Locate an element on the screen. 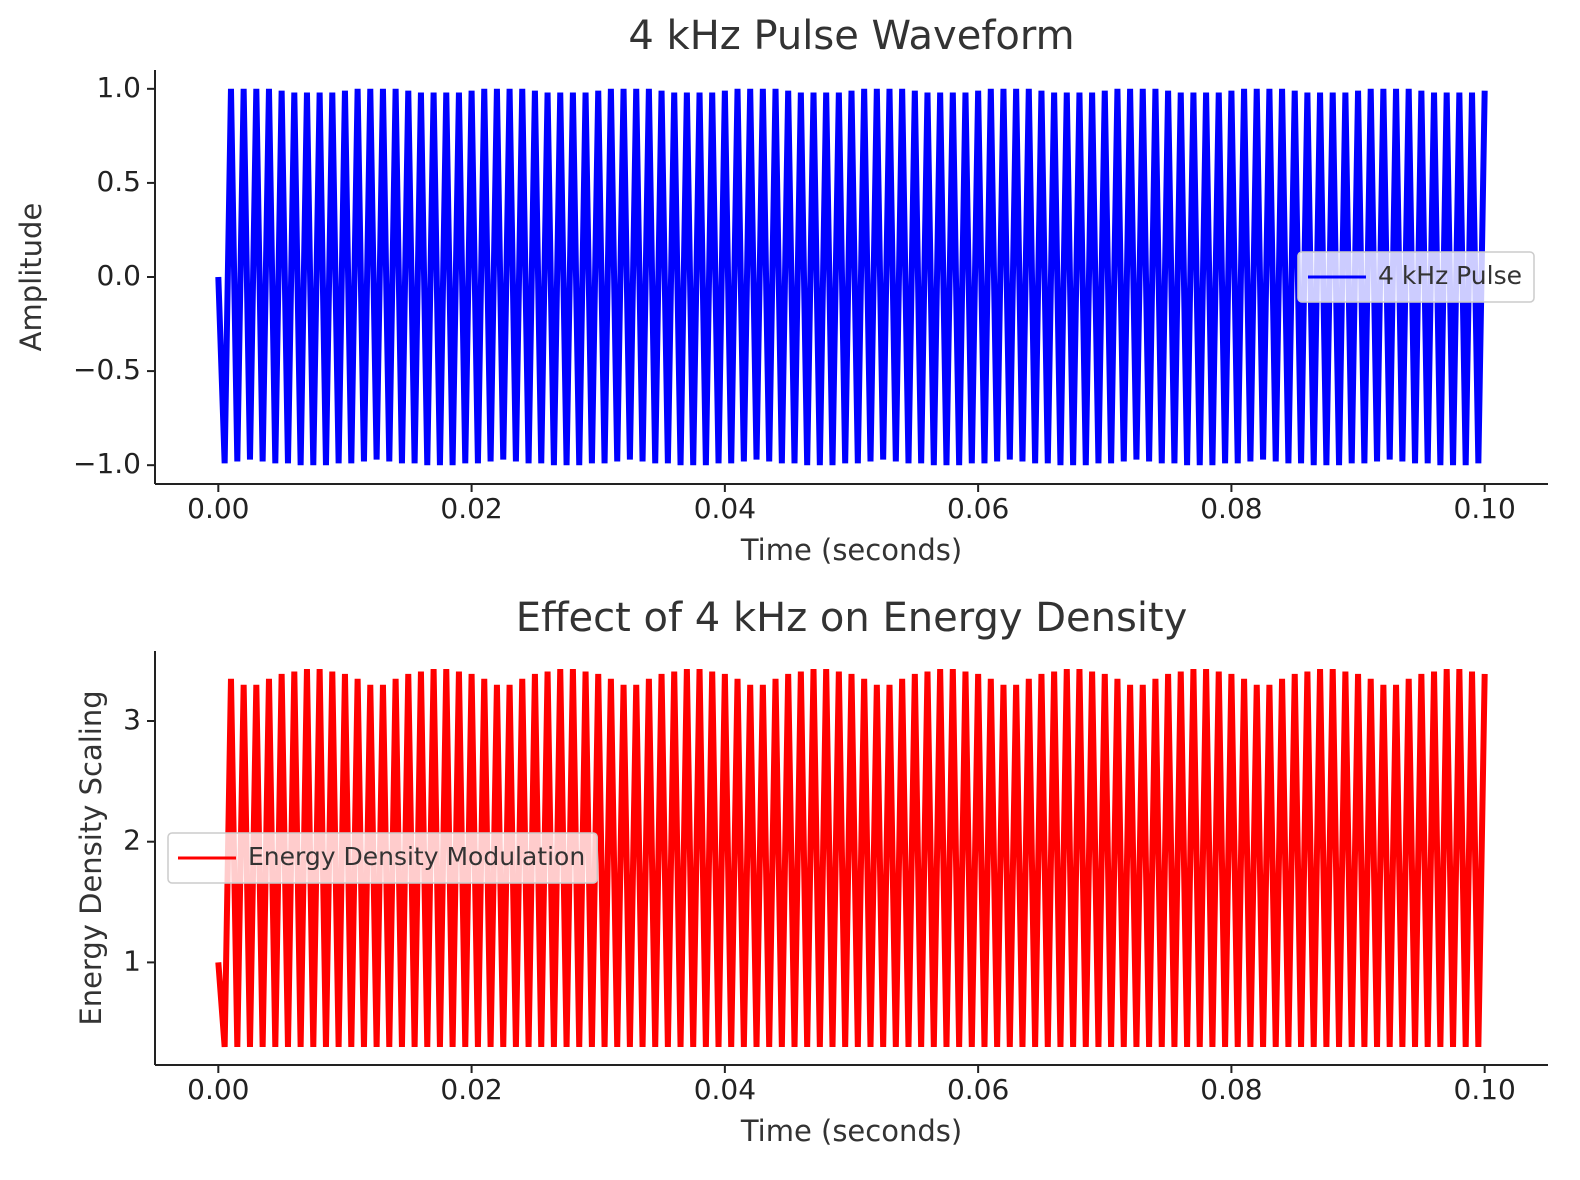  y-tick-label: 2 is located at coordinates (132, 840).